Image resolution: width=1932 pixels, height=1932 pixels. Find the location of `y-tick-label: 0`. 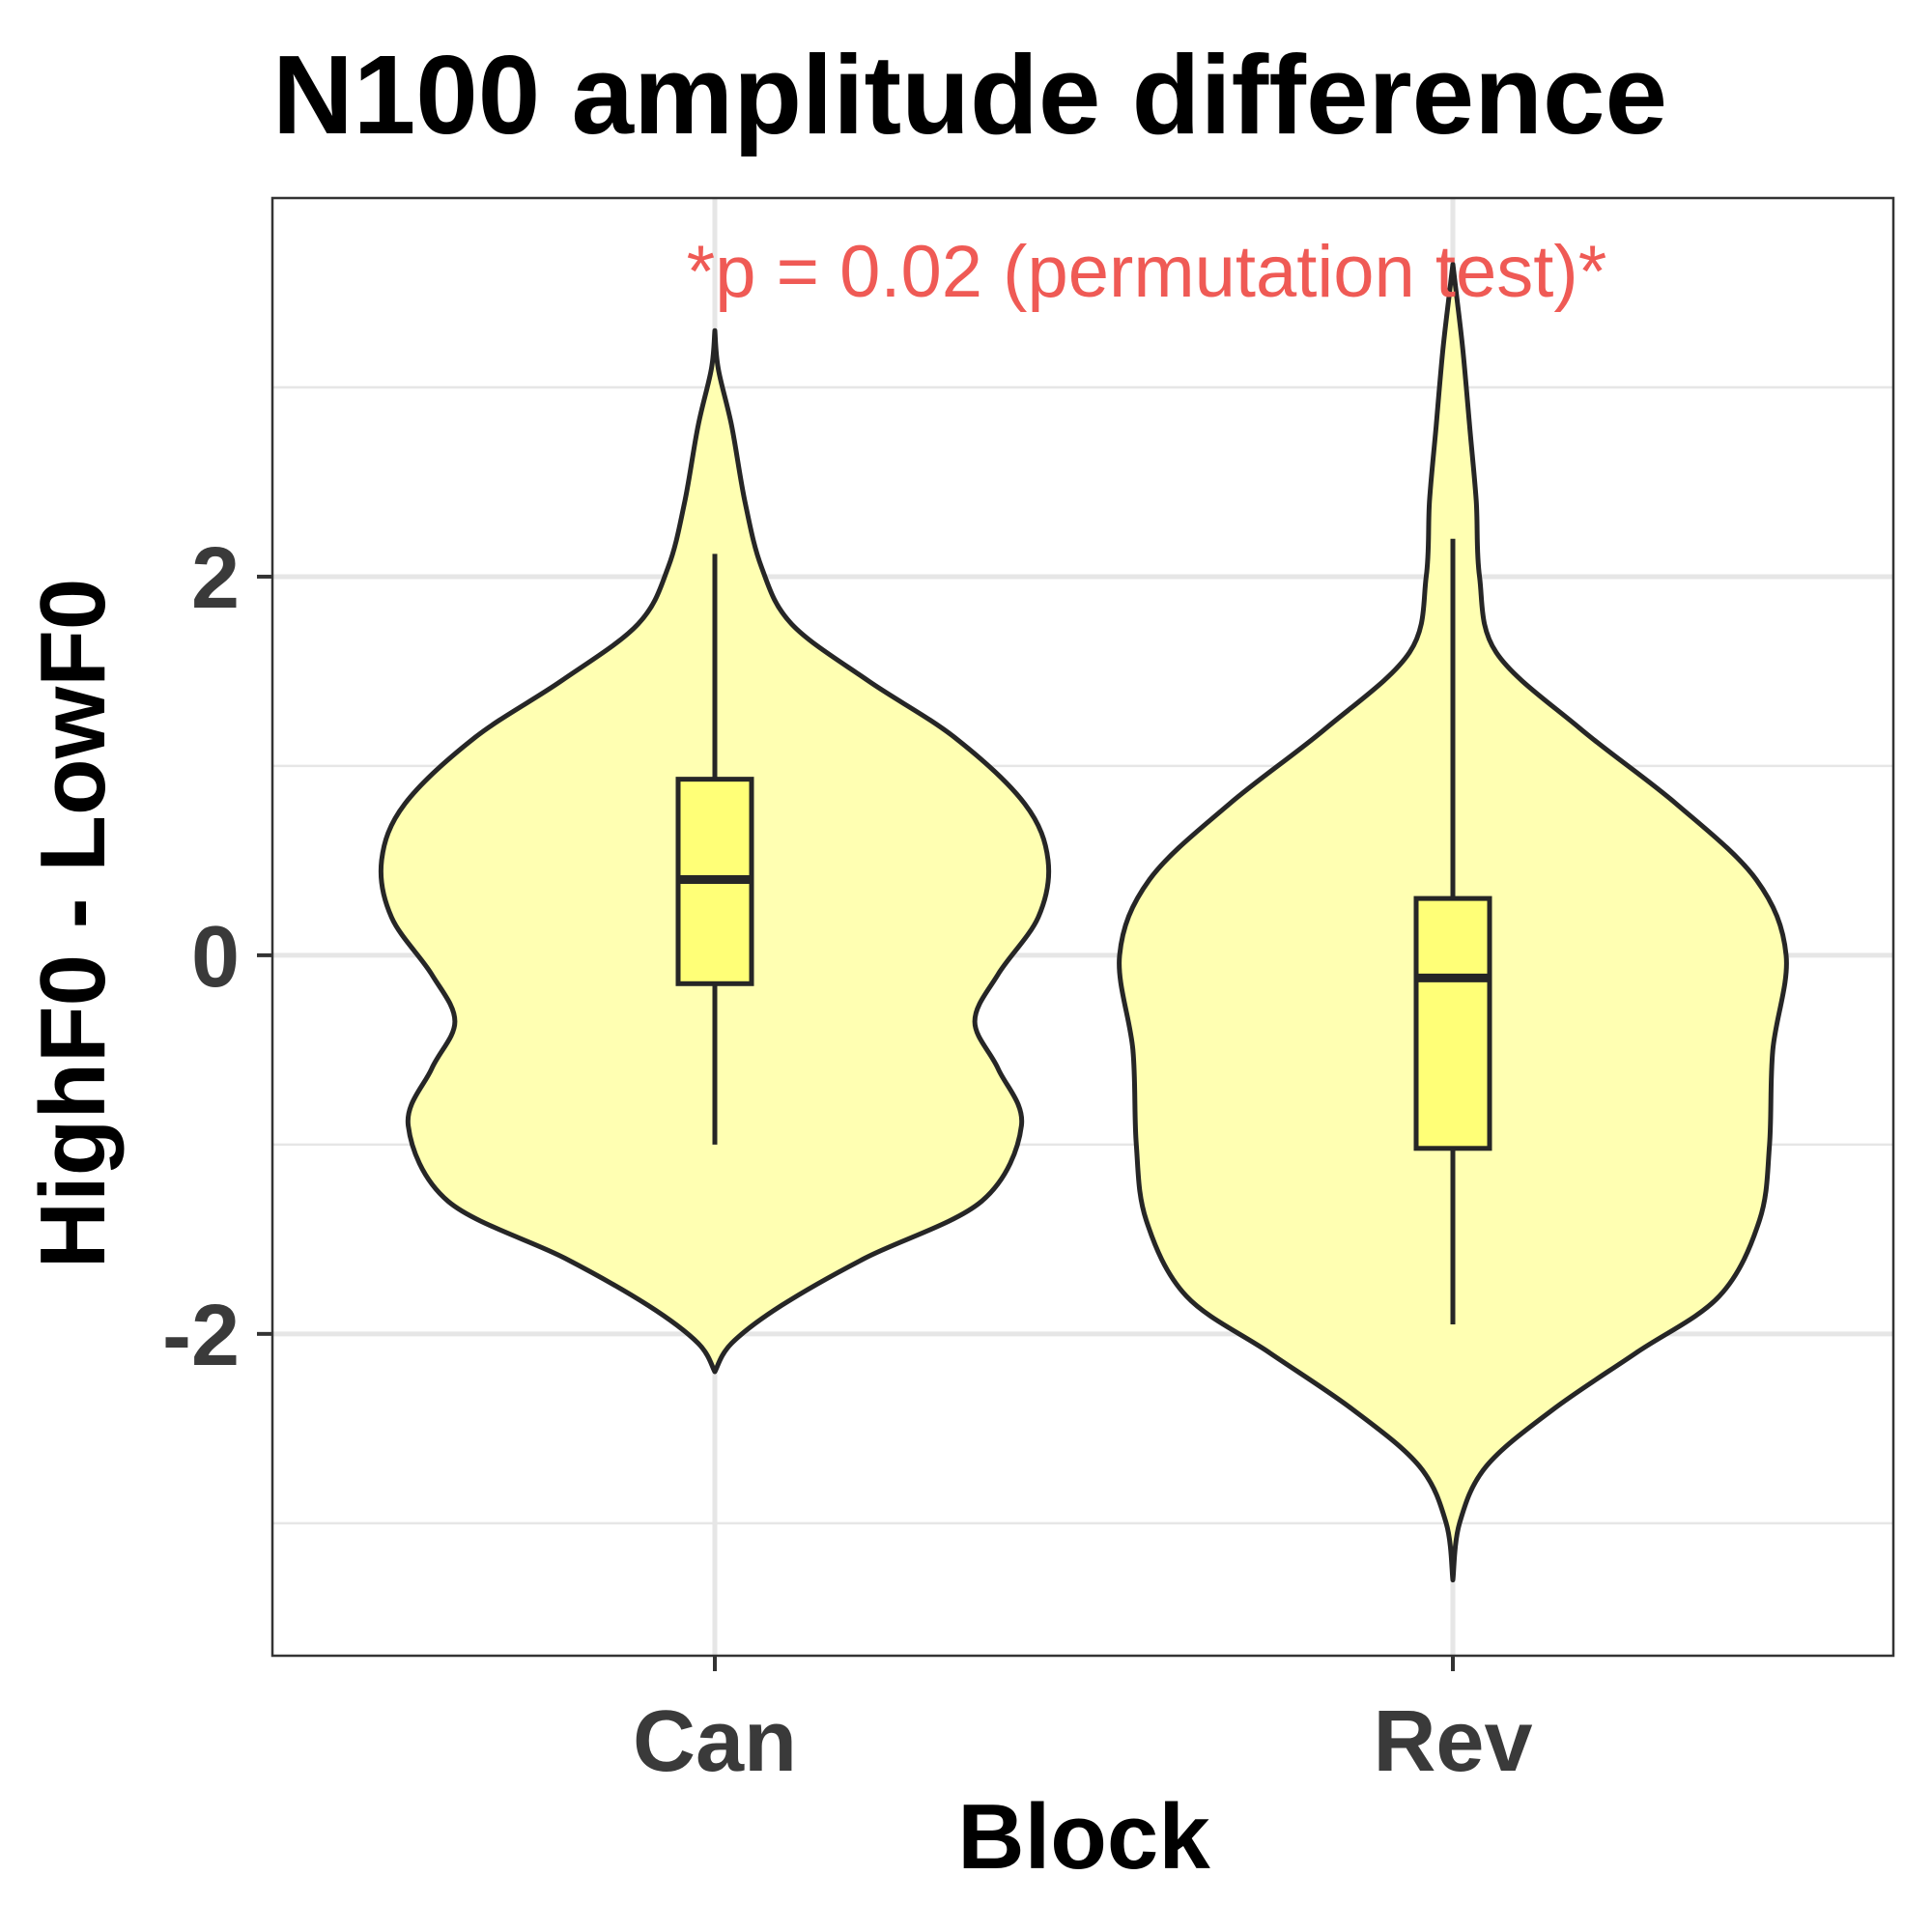

y-tick-label: 0 is located at coordinates (215, 957).